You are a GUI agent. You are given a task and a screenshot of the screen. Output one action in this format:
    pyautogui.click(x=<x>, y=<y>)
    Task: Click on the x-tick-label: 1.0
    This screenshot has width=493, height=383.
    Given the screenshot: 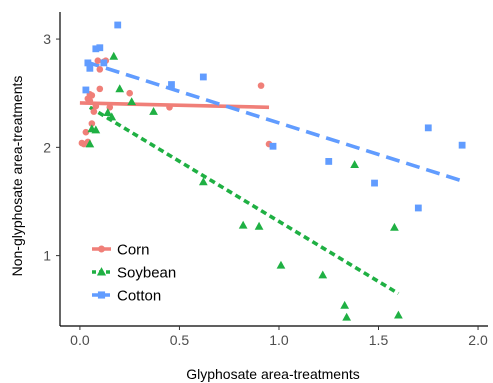 What is the action you would take?
    pyautogui.click(x=279, y=340)
    